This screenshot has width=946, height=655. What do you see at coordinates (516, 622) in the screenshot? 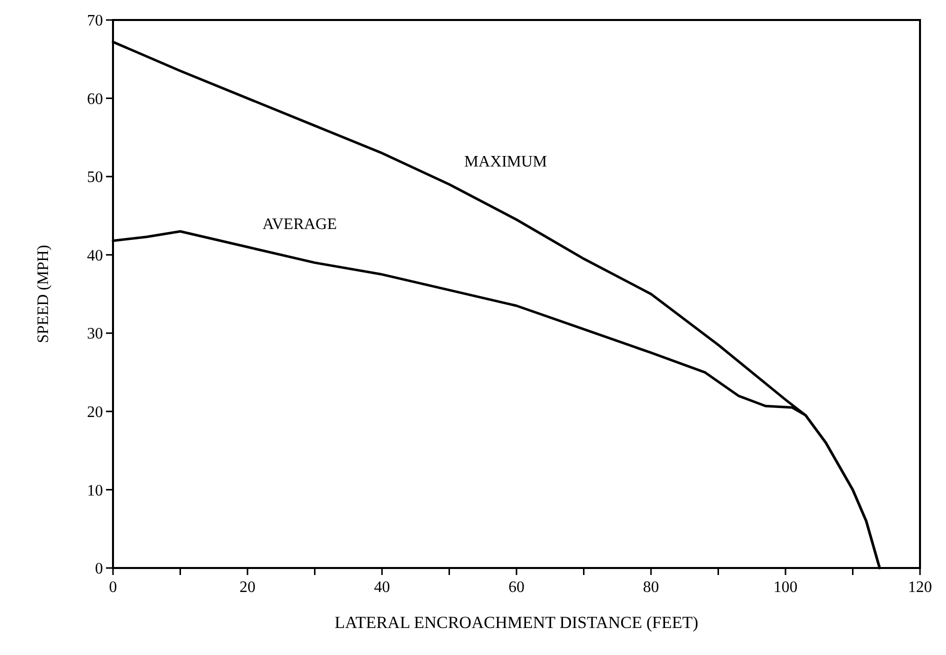
I see `x-axis-title: LATERAL ENCROACHMENT DISTANCE (FEET)` at bounding box center [516, 622].